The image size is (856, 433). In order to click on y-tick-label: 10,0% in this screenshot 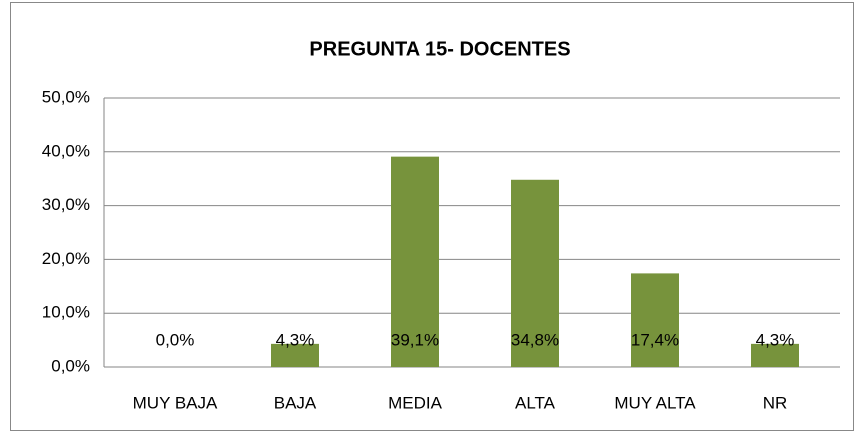, I will do `click(66, 312)`.